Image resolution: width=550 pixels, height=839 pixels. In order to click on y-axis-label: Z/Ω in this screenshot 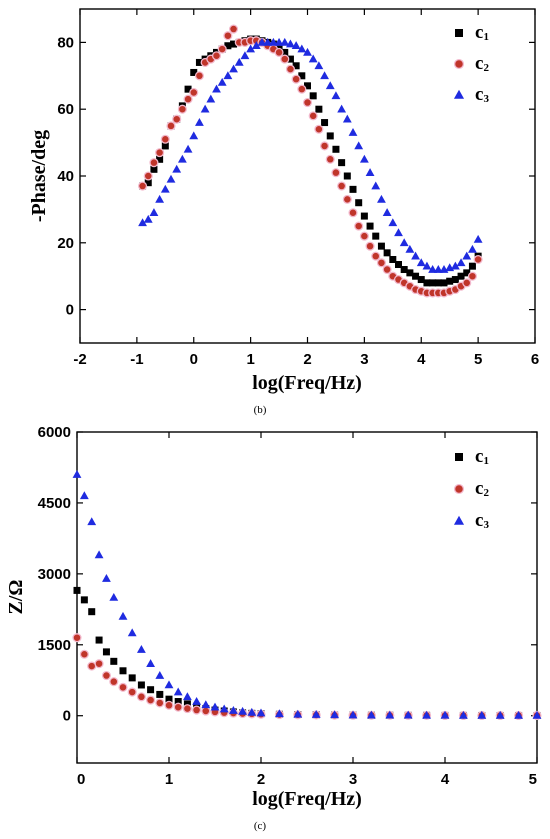, I will do `click(16, 597)`.